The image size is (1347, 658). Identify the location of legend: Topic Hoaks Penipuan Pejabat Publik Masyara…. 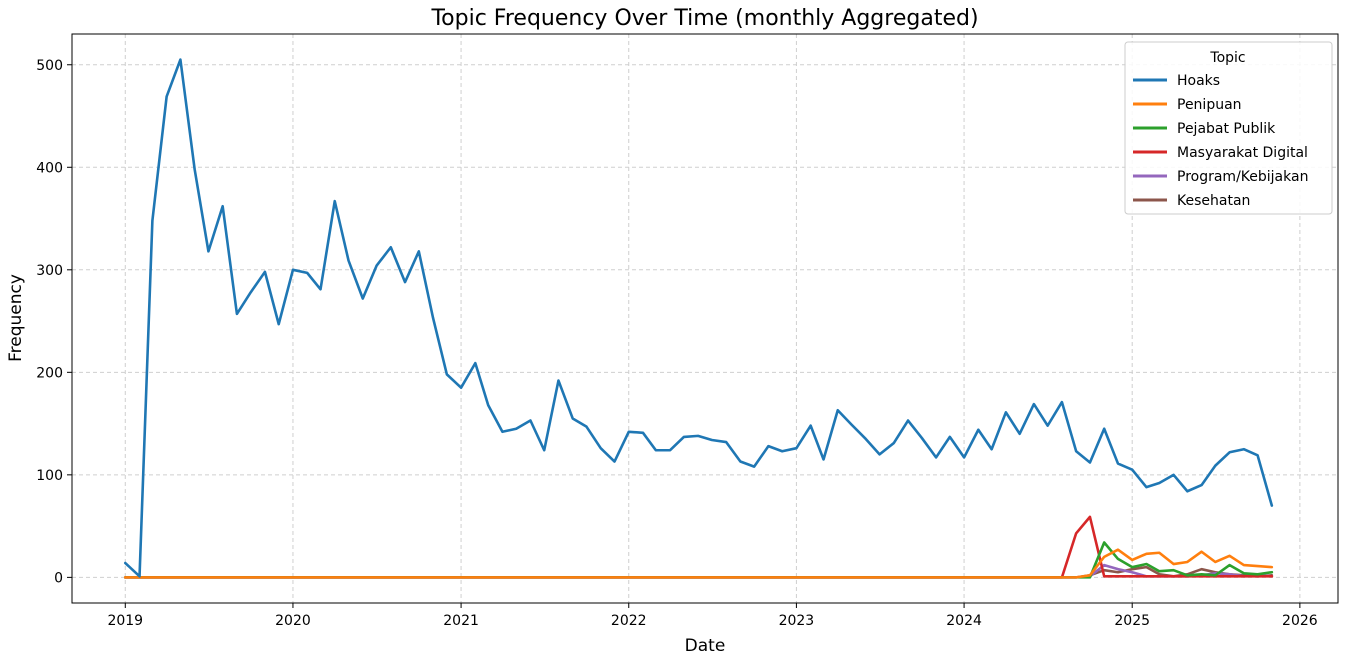
(1228, 128).